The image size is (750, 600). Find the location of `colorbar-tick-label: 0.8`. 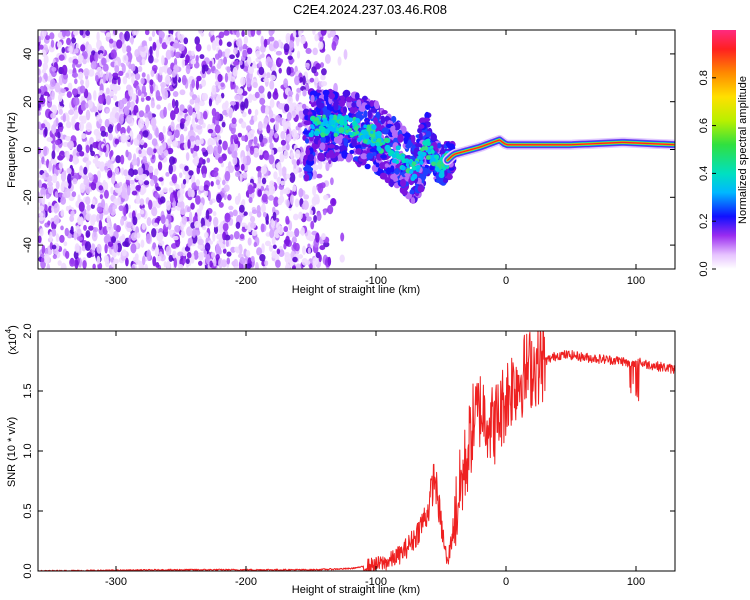

colorbar-tick-label: 0.8 is located at coordinates (704, 77).